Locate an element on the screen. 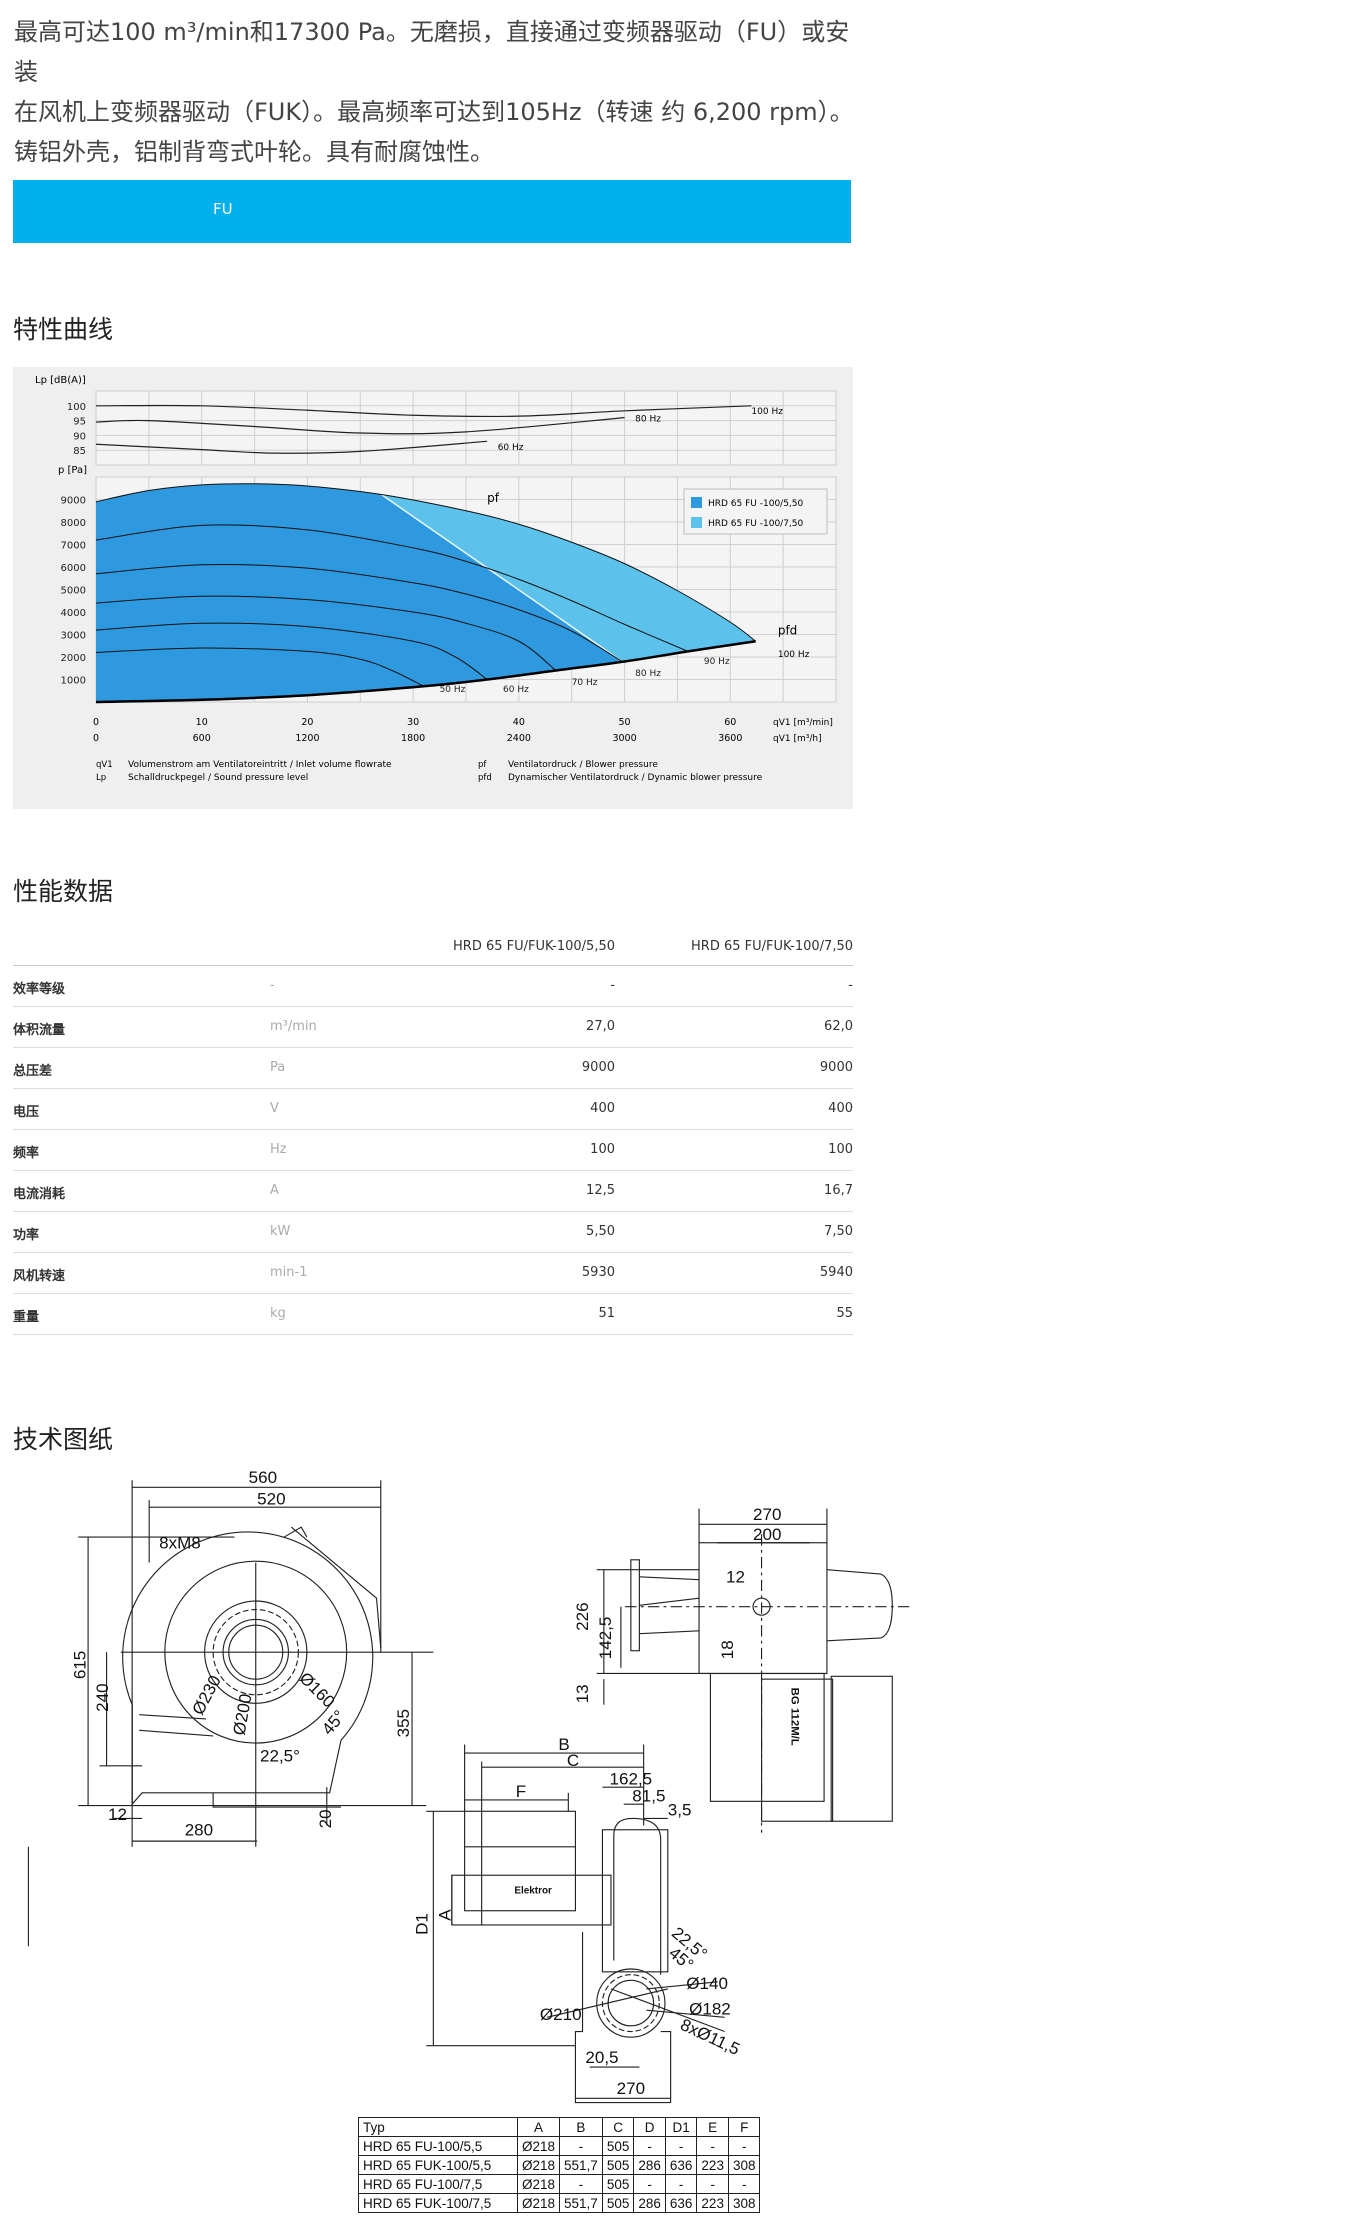 The height and width of the screenshot is (2217, 1364). cell-label: 风机转速 is located at coordinates (39, 1276).